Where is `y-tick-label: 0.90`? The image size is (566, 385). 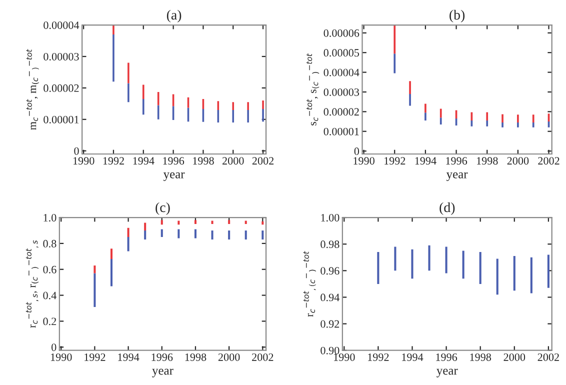 y-tick-label: 0.90 is located at coordinates (330, 350).